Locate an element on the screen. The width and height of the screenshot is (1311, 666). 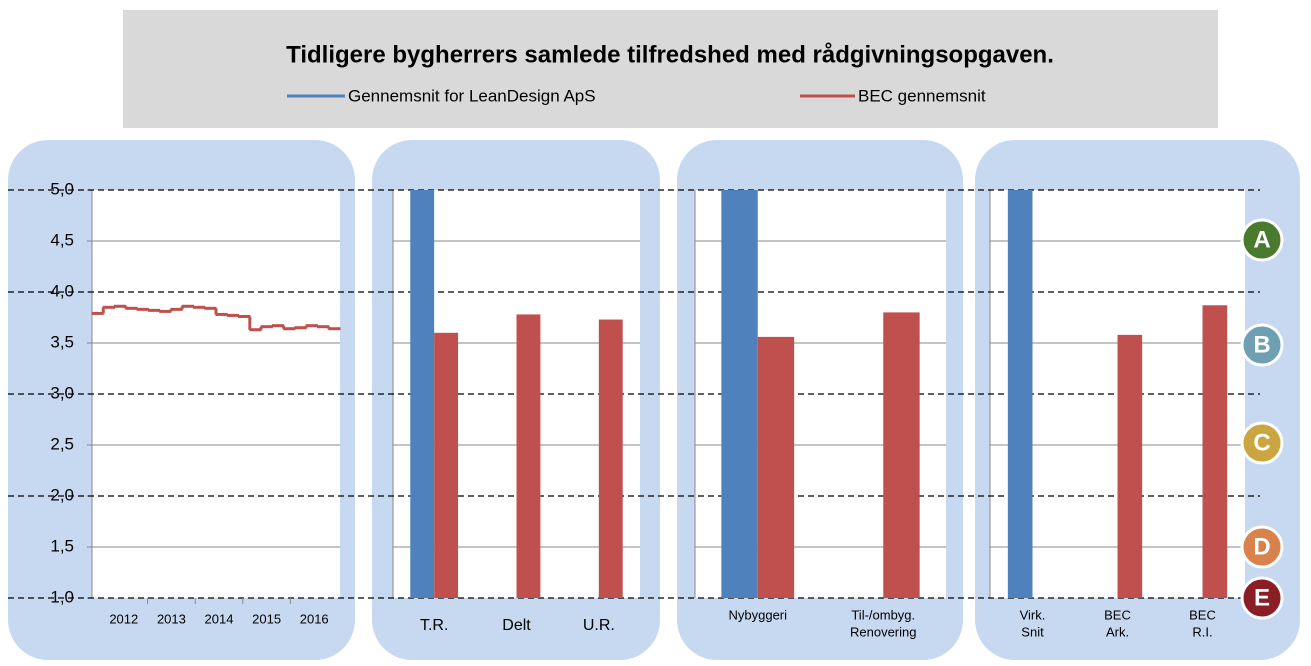
x-tick-label: 2015 is located at coordinates (266, 618).